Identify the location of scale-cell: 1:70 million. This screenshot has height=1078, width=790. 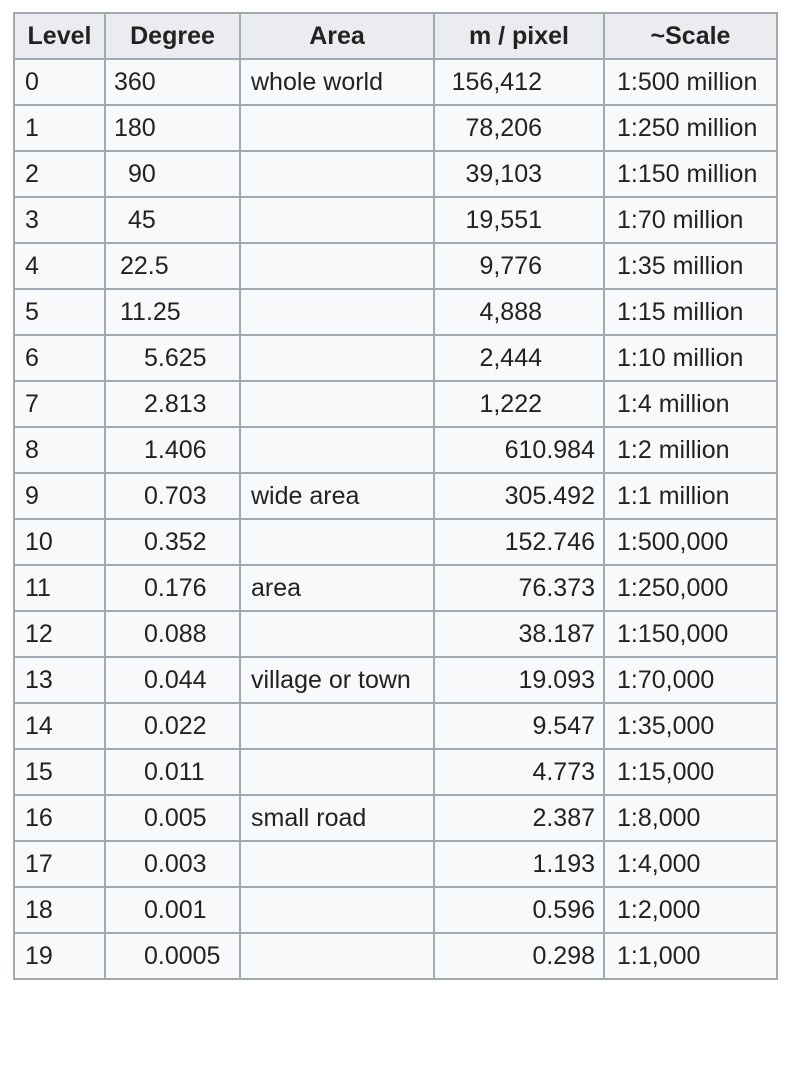
(690, 220).